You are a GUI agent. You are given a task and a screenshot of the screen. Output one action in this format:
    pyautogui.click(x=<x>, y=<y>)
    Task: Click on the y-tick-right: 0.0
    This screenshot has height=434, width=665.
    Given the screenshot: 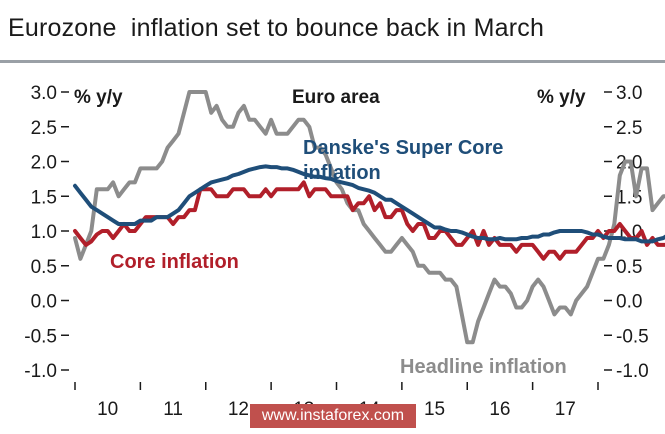 What is the action you would take?
    pyautogui.click(x=629, y=302)
    